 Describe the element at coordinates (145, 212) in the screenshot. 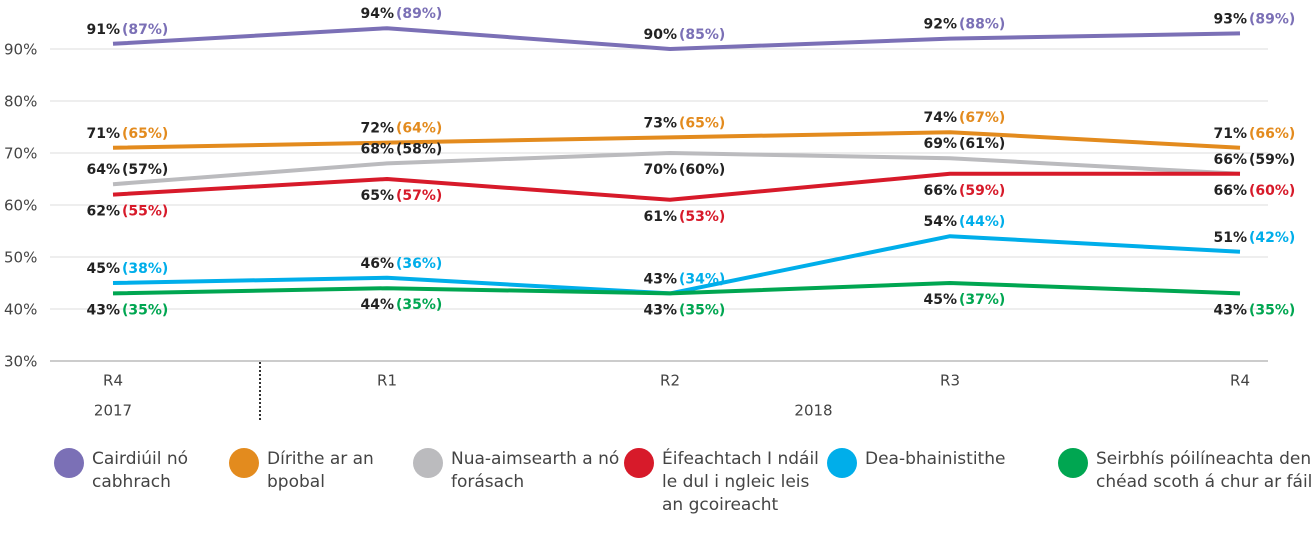

I see `comparison-label: (55%)` at that location.